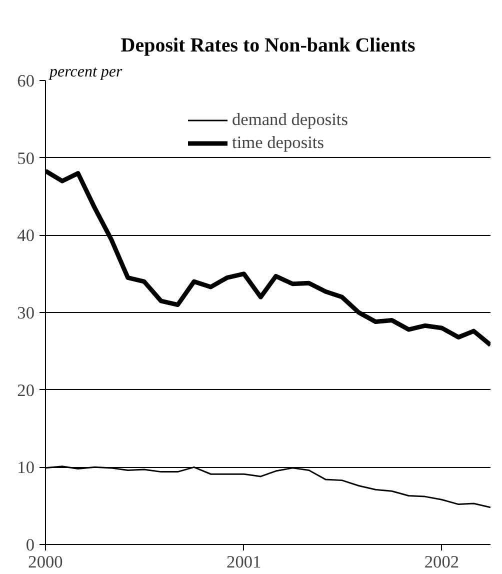  I want to click on y-tick-label: 20, so click(25, 390).